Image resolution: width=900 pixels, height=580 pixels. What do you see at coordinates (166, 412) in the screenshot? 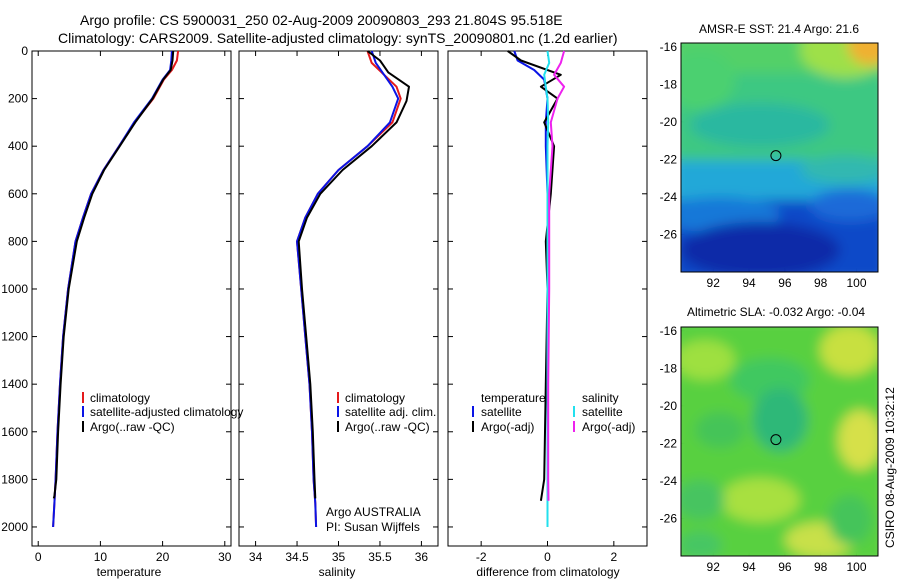
I see `legend-label-satellite: satellite-adjusted climatology` at bounding box center [166, 412].